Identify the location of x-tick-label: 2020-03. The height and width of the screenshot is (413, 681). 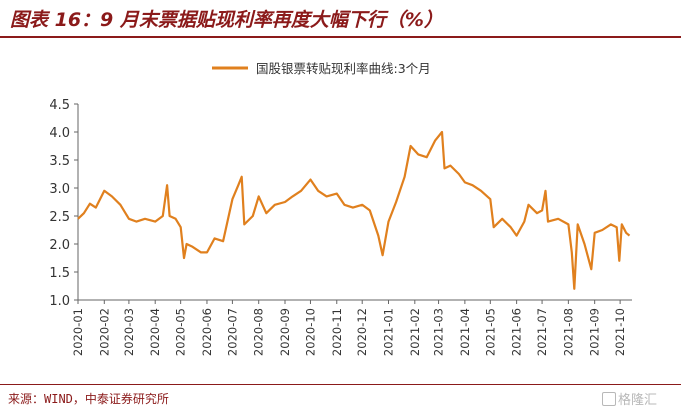
(129, 332).